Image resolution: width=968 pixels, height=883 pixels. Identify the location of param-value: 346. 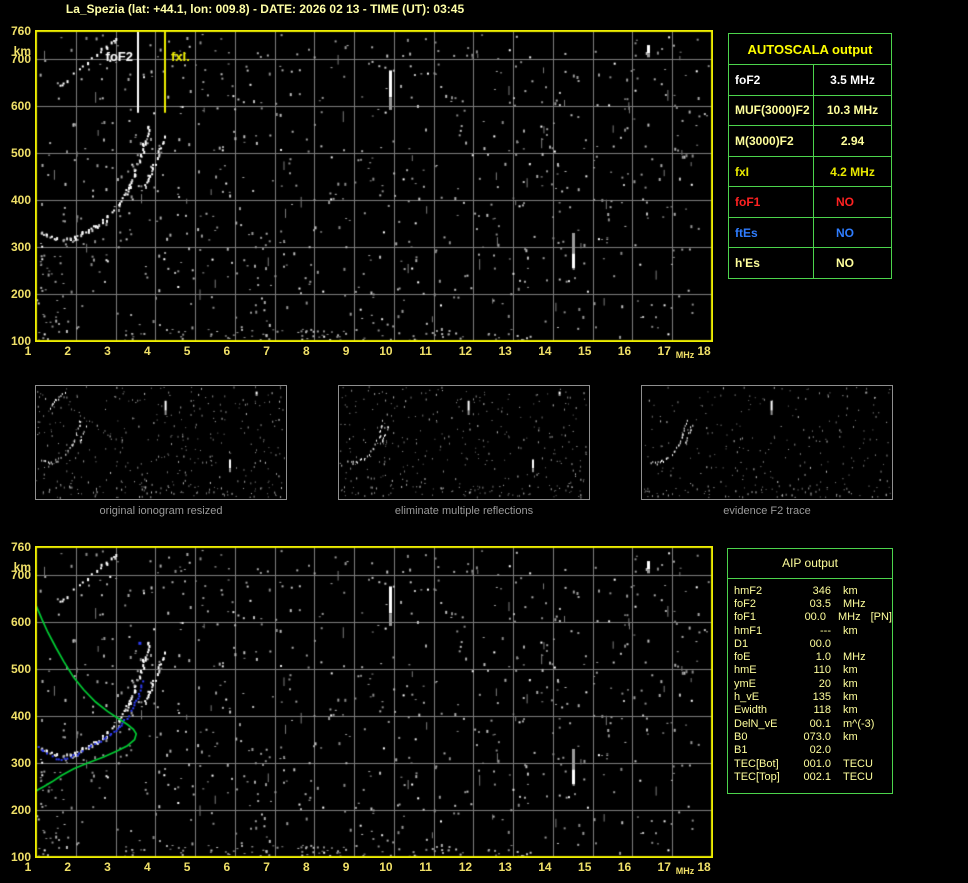
(821, 590).